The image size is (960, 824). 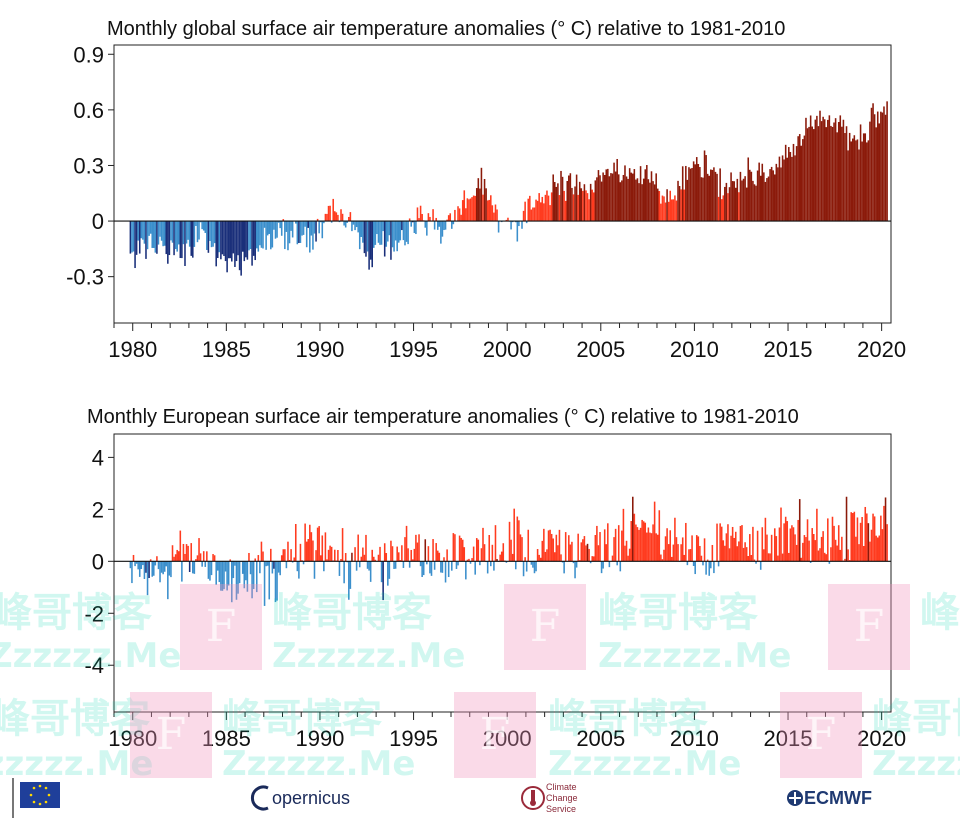 What do you see at coordinates (36, 798) in the screenshot?
I see `european-commission-logo` at bounding box center [36, 798].